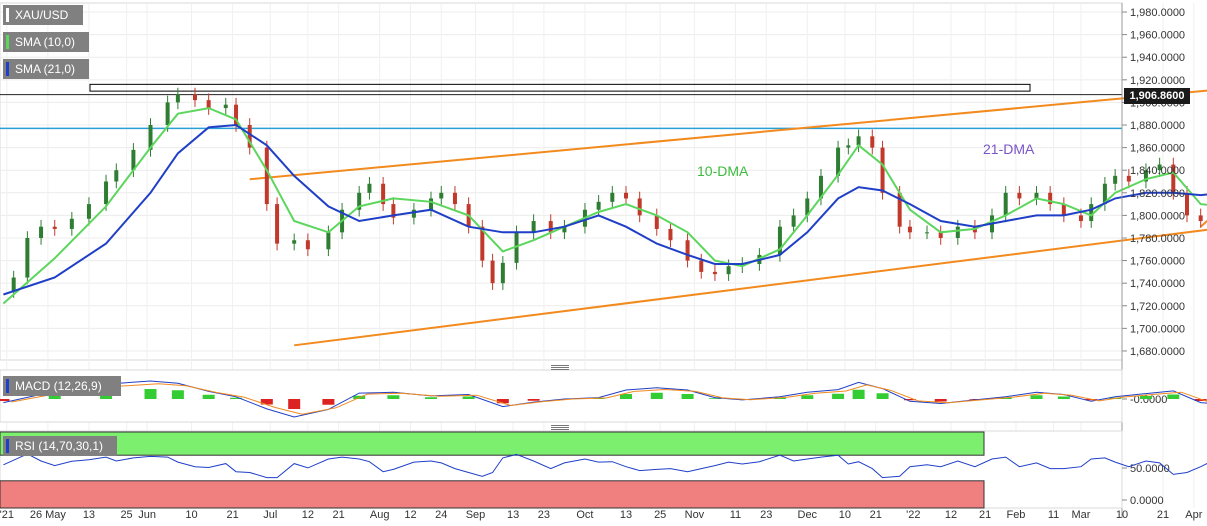  What do you see at coordinates (1157, 329) in the screenshot?
I see `price-tick-label: 1,700.0000` at bounding box center [1157, 329].